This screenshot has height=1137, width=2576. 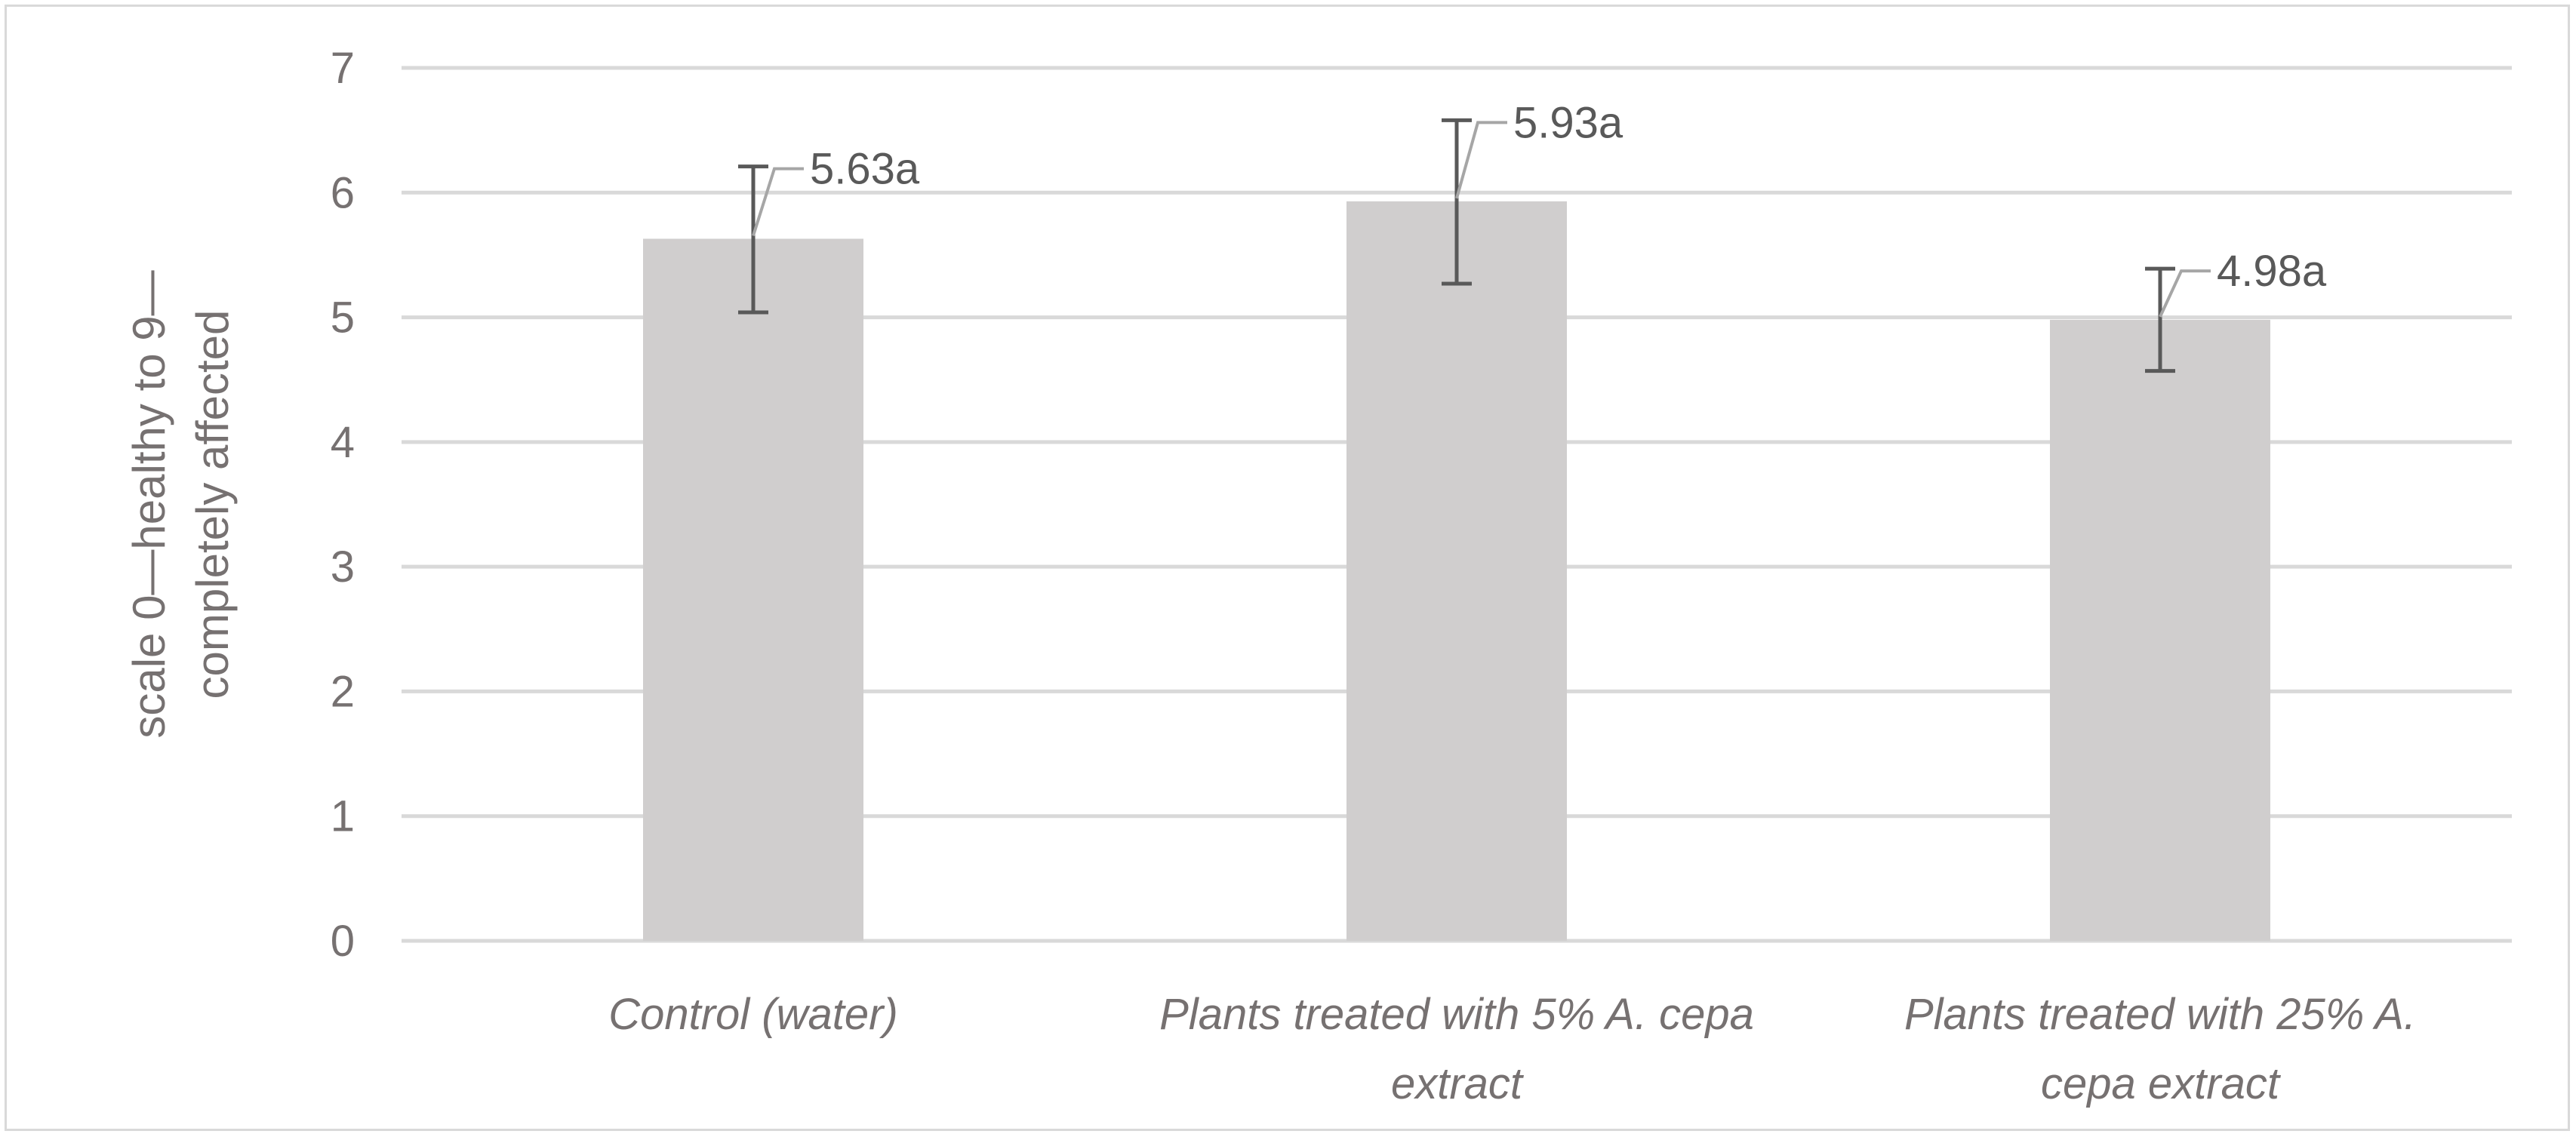 I want to click on y-axis-title-line: completely affected, so click(x=212, y=504).